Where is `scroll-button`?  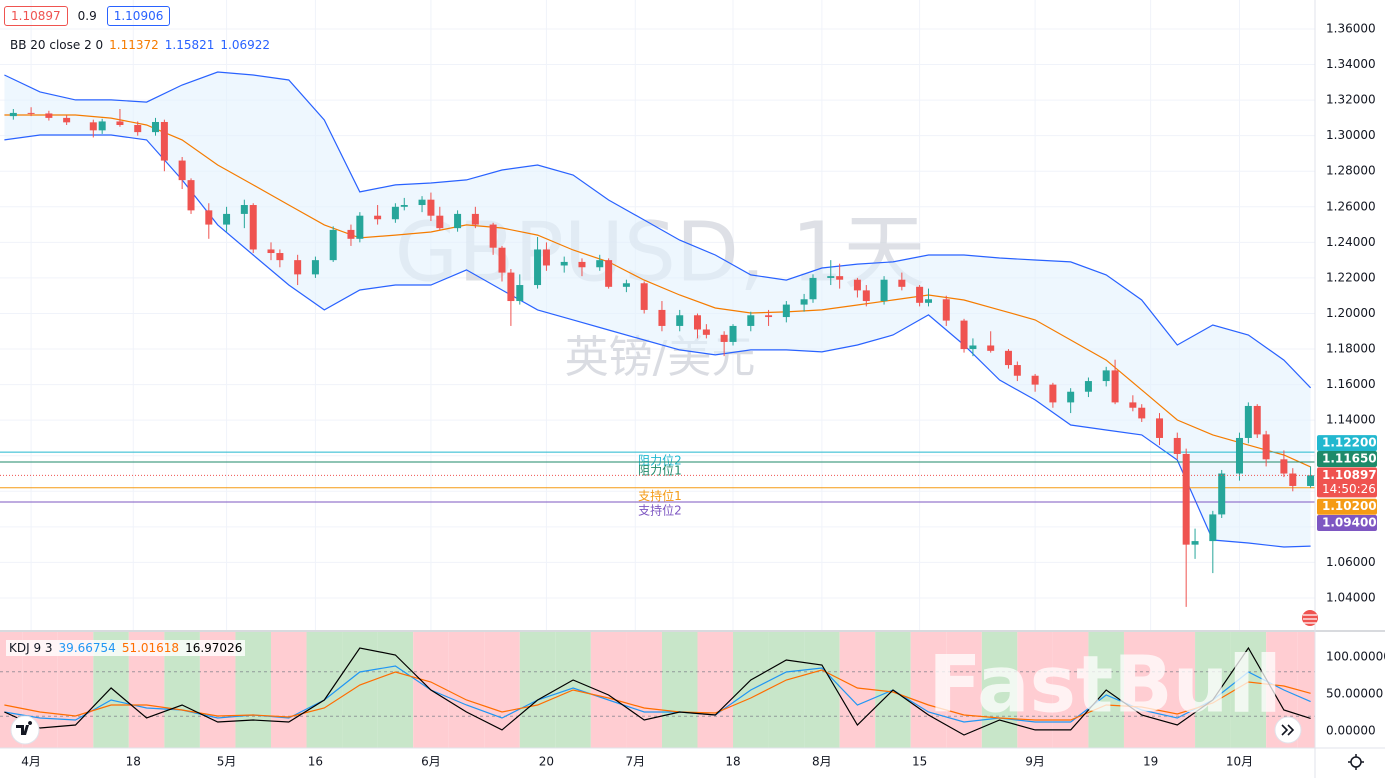
scroll-button is located at coordinates (1288, 730).